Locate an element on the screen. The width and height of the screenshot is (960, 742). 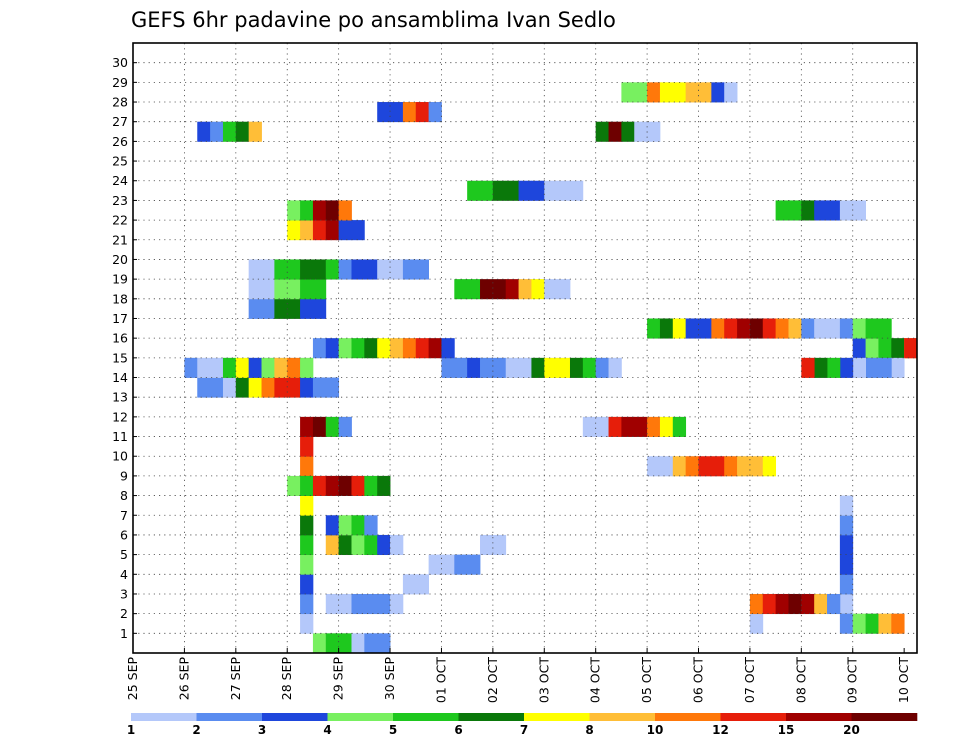
legend-label: 10 is located at coordinates (655, 730).